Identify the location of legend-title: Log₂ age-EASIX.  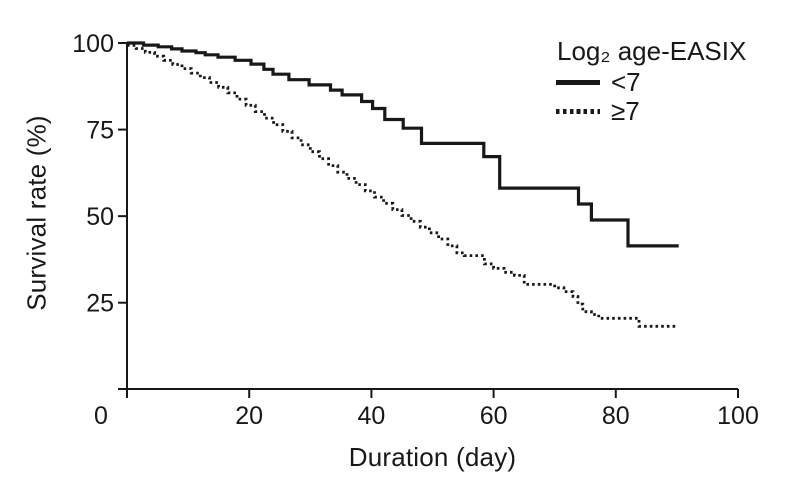
(652, 51).